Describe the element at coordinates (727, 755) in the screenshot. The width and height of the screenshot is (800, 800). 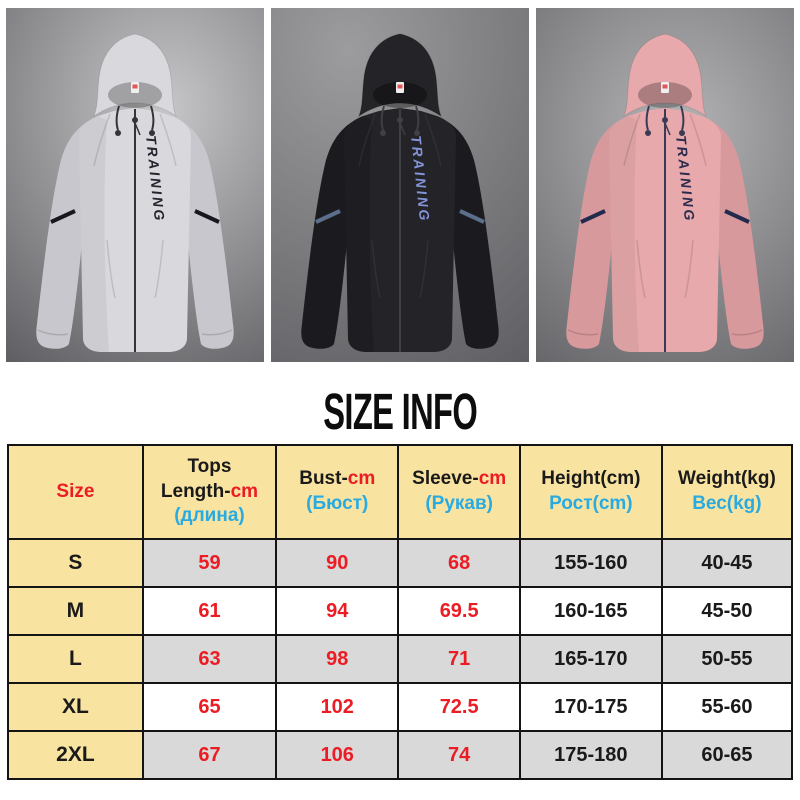
I see `weight-cell: 60-65` at that location.